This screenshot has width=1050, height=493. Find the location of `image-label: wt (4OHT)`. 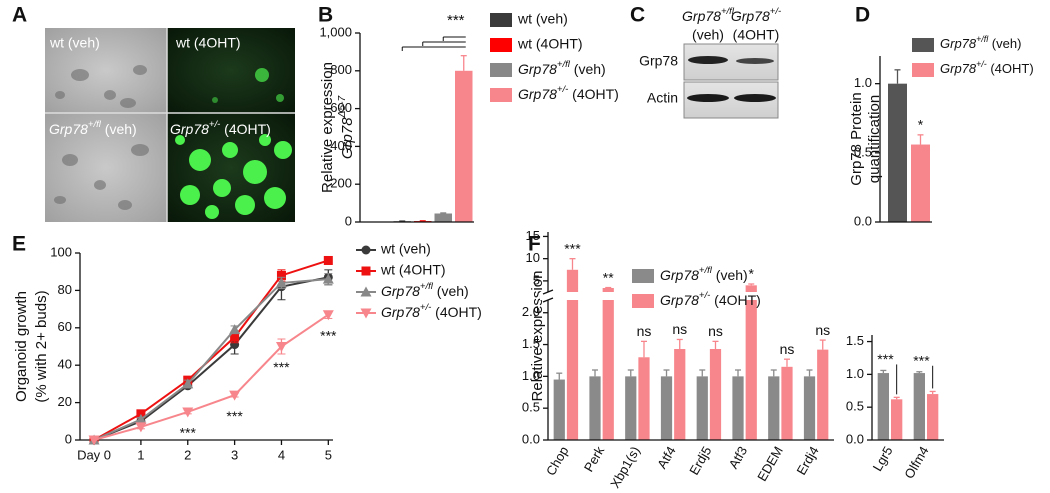

image-label: wt (4OHT) is located at coordinates (208, 43).